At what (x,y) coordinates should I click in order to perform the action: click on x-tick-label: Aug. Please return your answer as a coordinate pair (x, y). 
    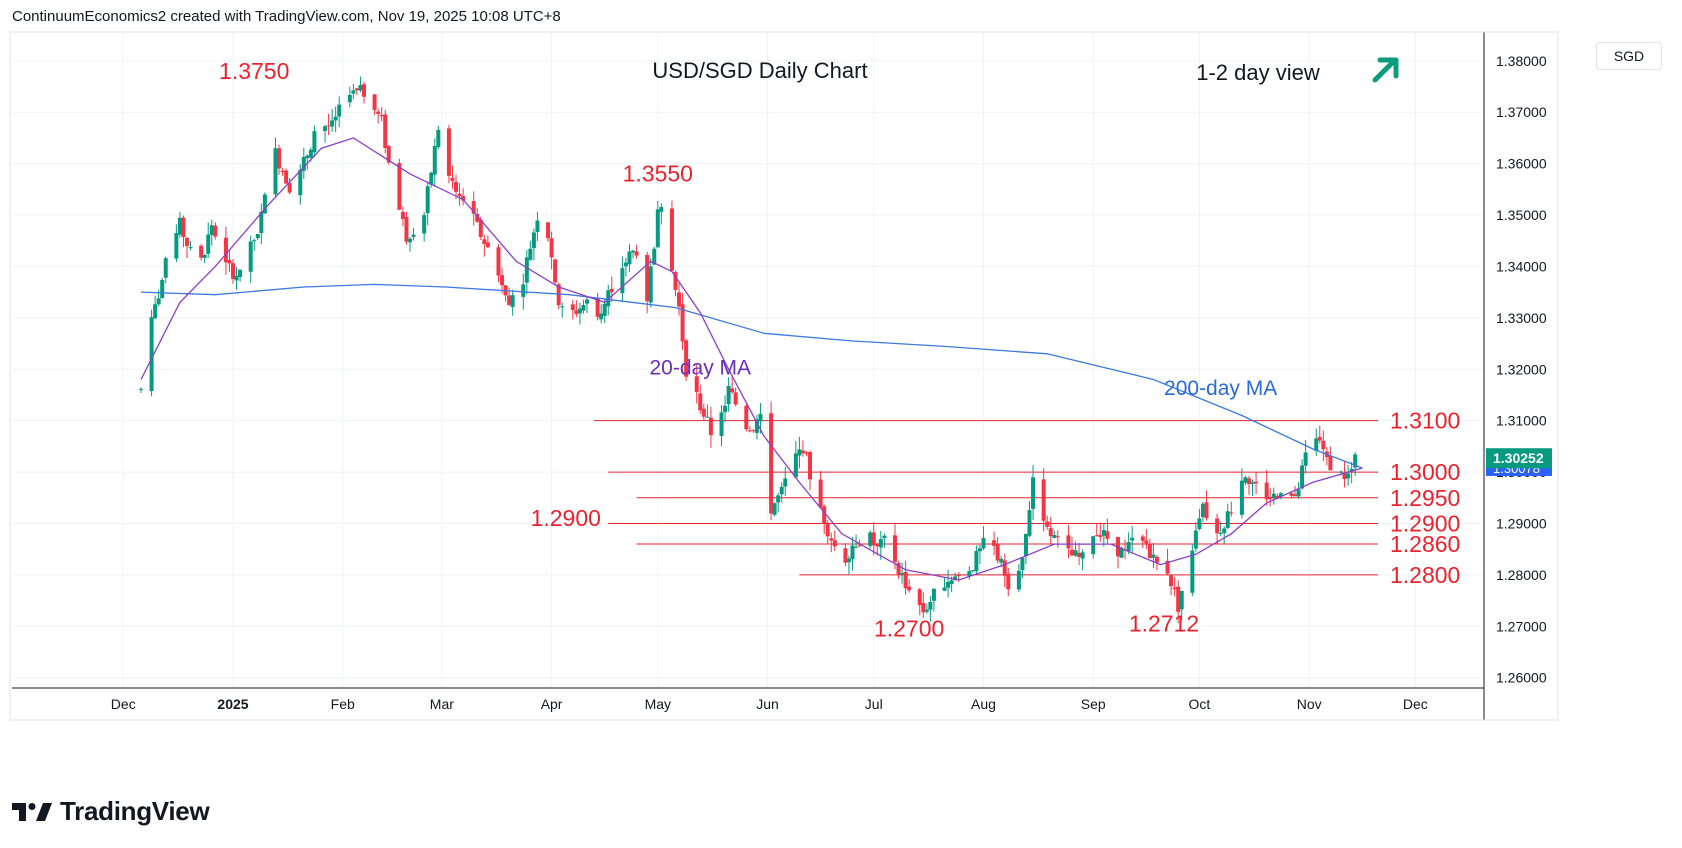
    Looking at the image, I should click on (983, 704).